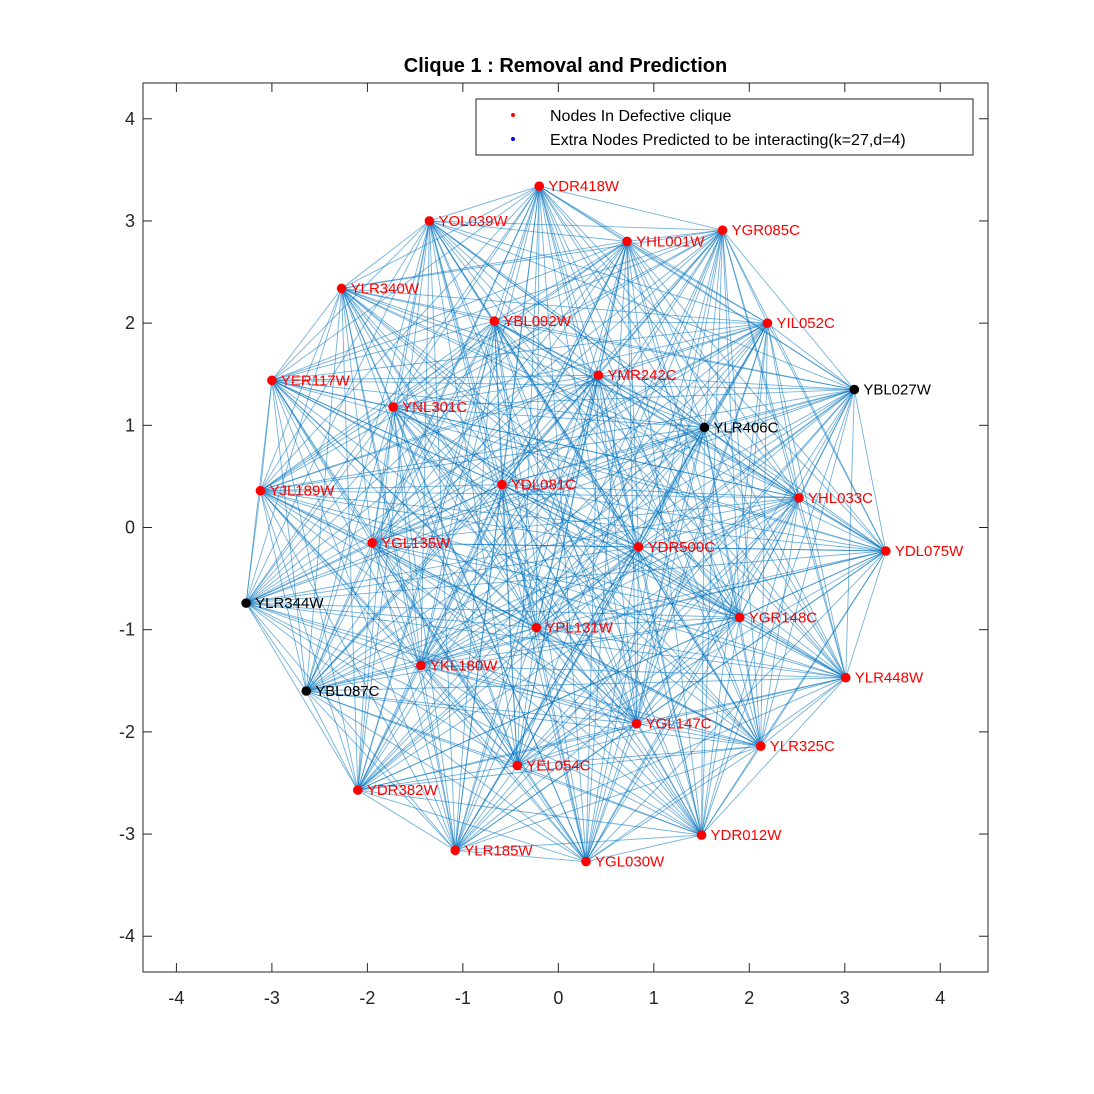 This screenshot has width=1094, height=1094. I want to click on edge-YLR344W-YLR185W, so click(350, 726).